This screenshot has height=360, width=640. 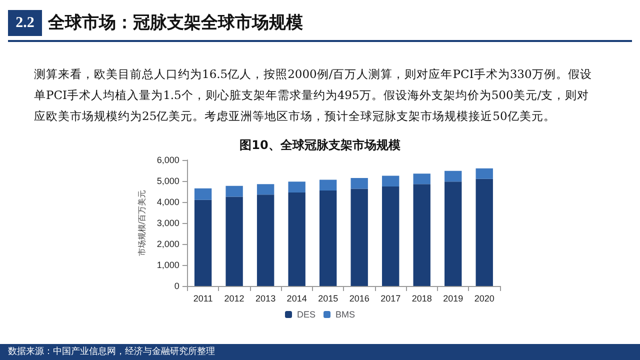 What do you see at coordinates (175, 23) in the screenshot?
I see `chart-title: 全球市场：冠脉支架全球市场规模` at bounding box center [175, 23].